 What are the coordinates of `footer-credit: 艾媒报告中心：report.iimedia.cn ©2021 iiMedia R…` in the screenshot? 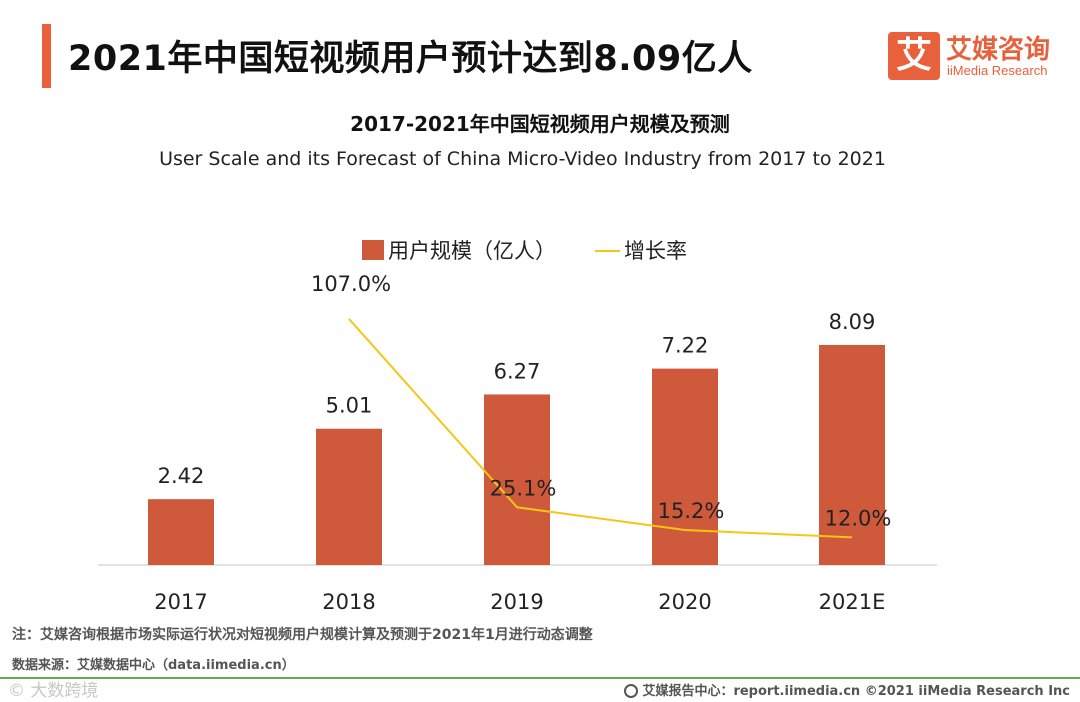 It's located at (847, 689).